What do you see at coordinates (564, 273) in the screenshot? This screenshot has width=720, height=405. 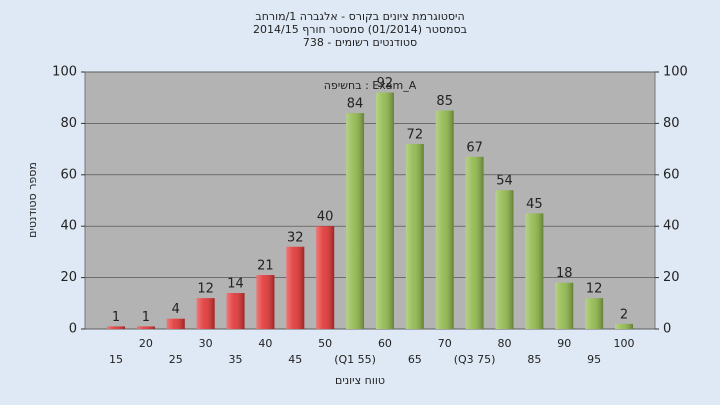 I see `data-label: 18` at bounding box center [564, 273].